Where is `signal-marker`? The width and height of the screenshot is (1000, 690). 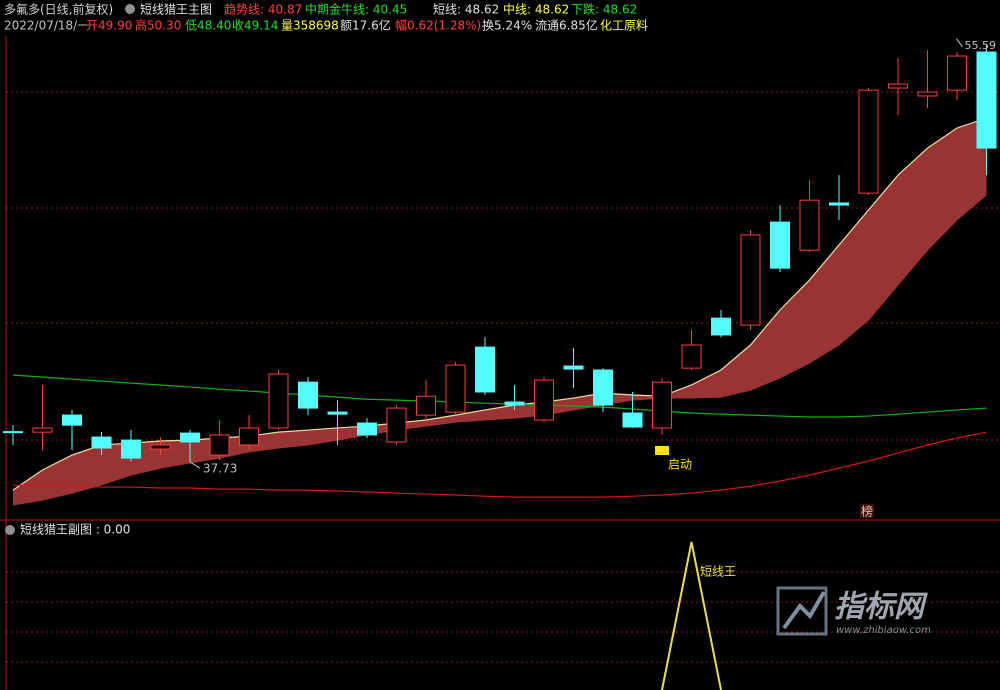 signal-marker is located at coordinates (662, 450).